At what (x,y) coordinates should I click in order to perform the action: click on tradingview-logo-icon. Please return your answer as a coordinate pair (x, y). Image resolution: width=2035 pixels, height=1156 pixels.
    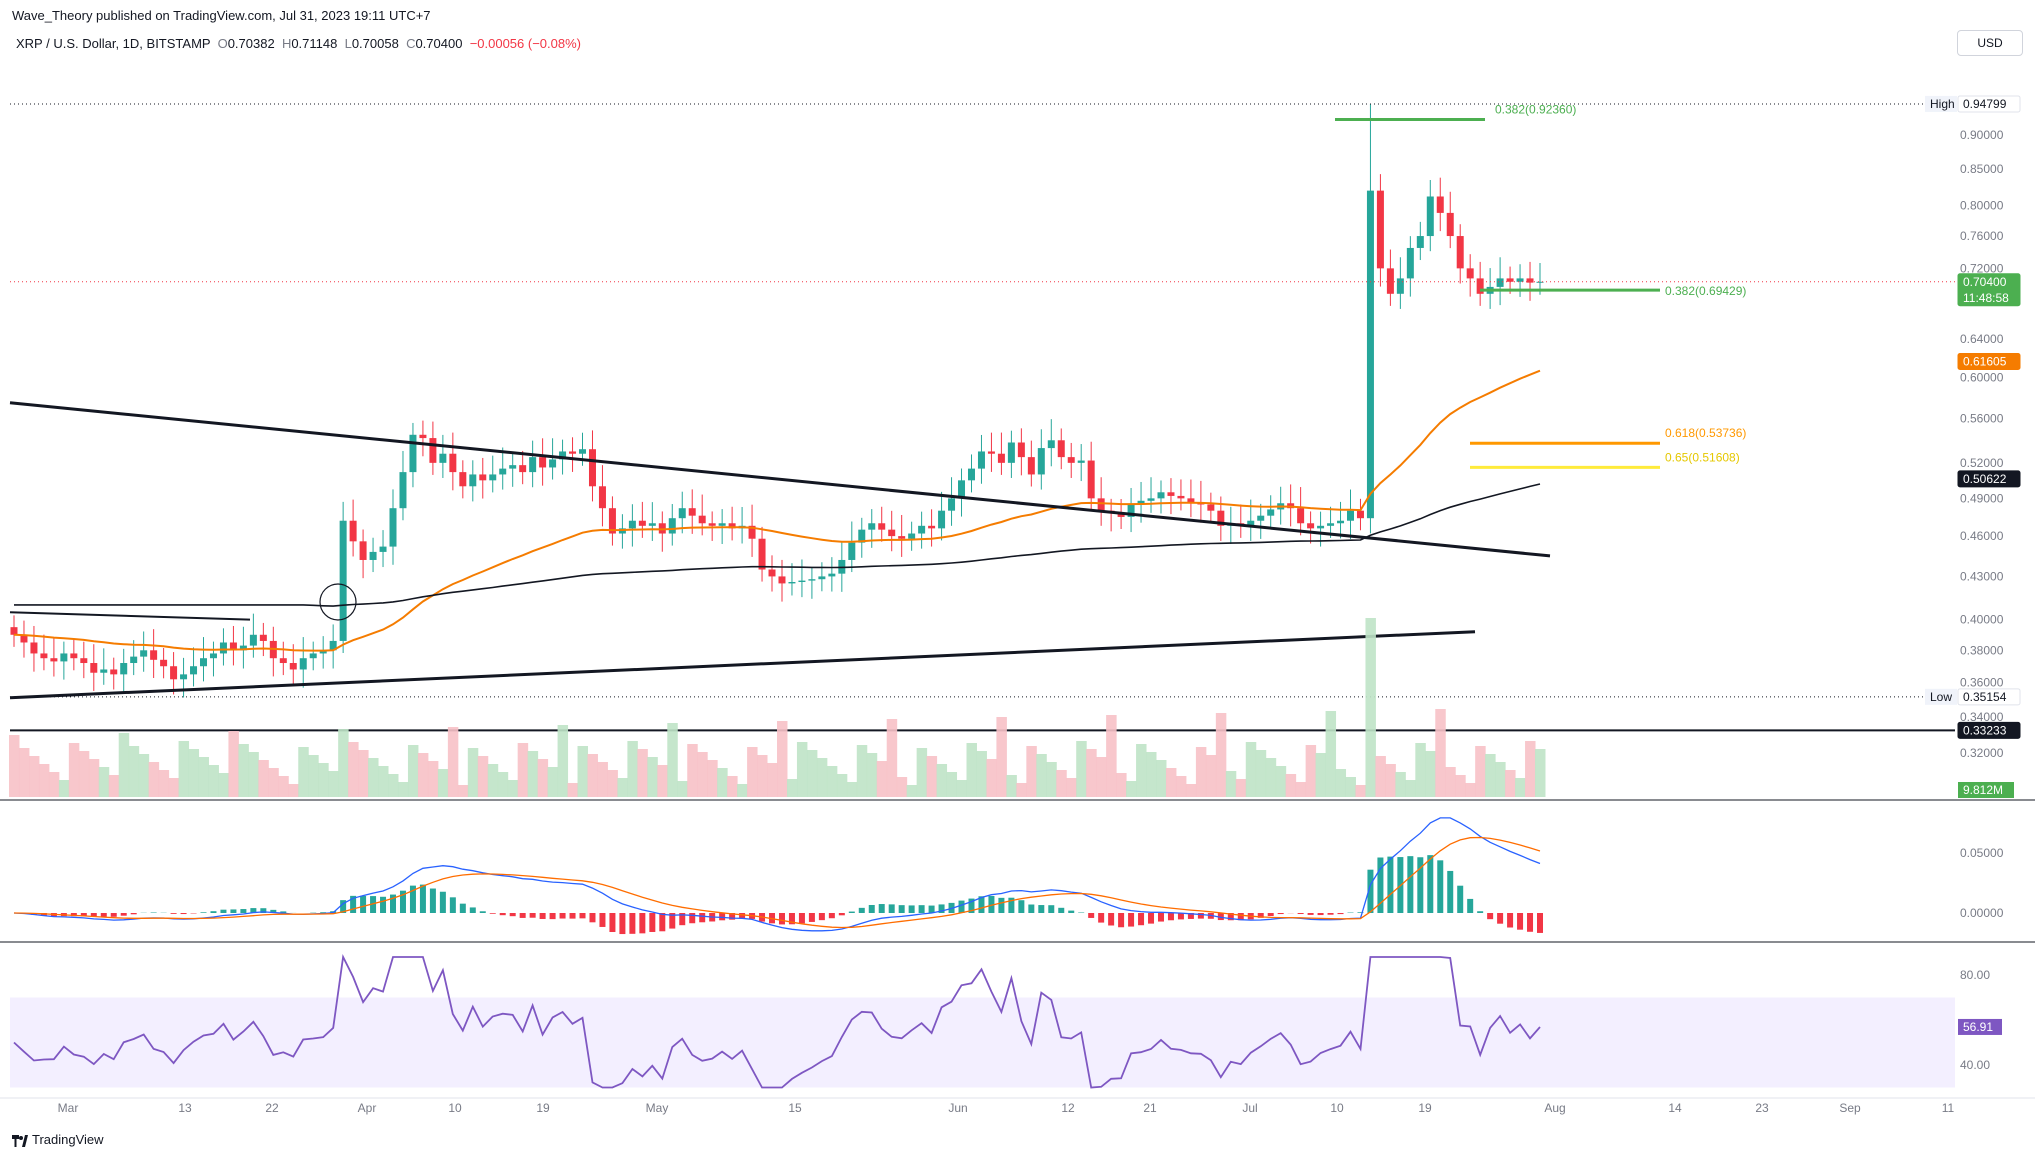
    Looking at the image, I should click on (20, 1140).